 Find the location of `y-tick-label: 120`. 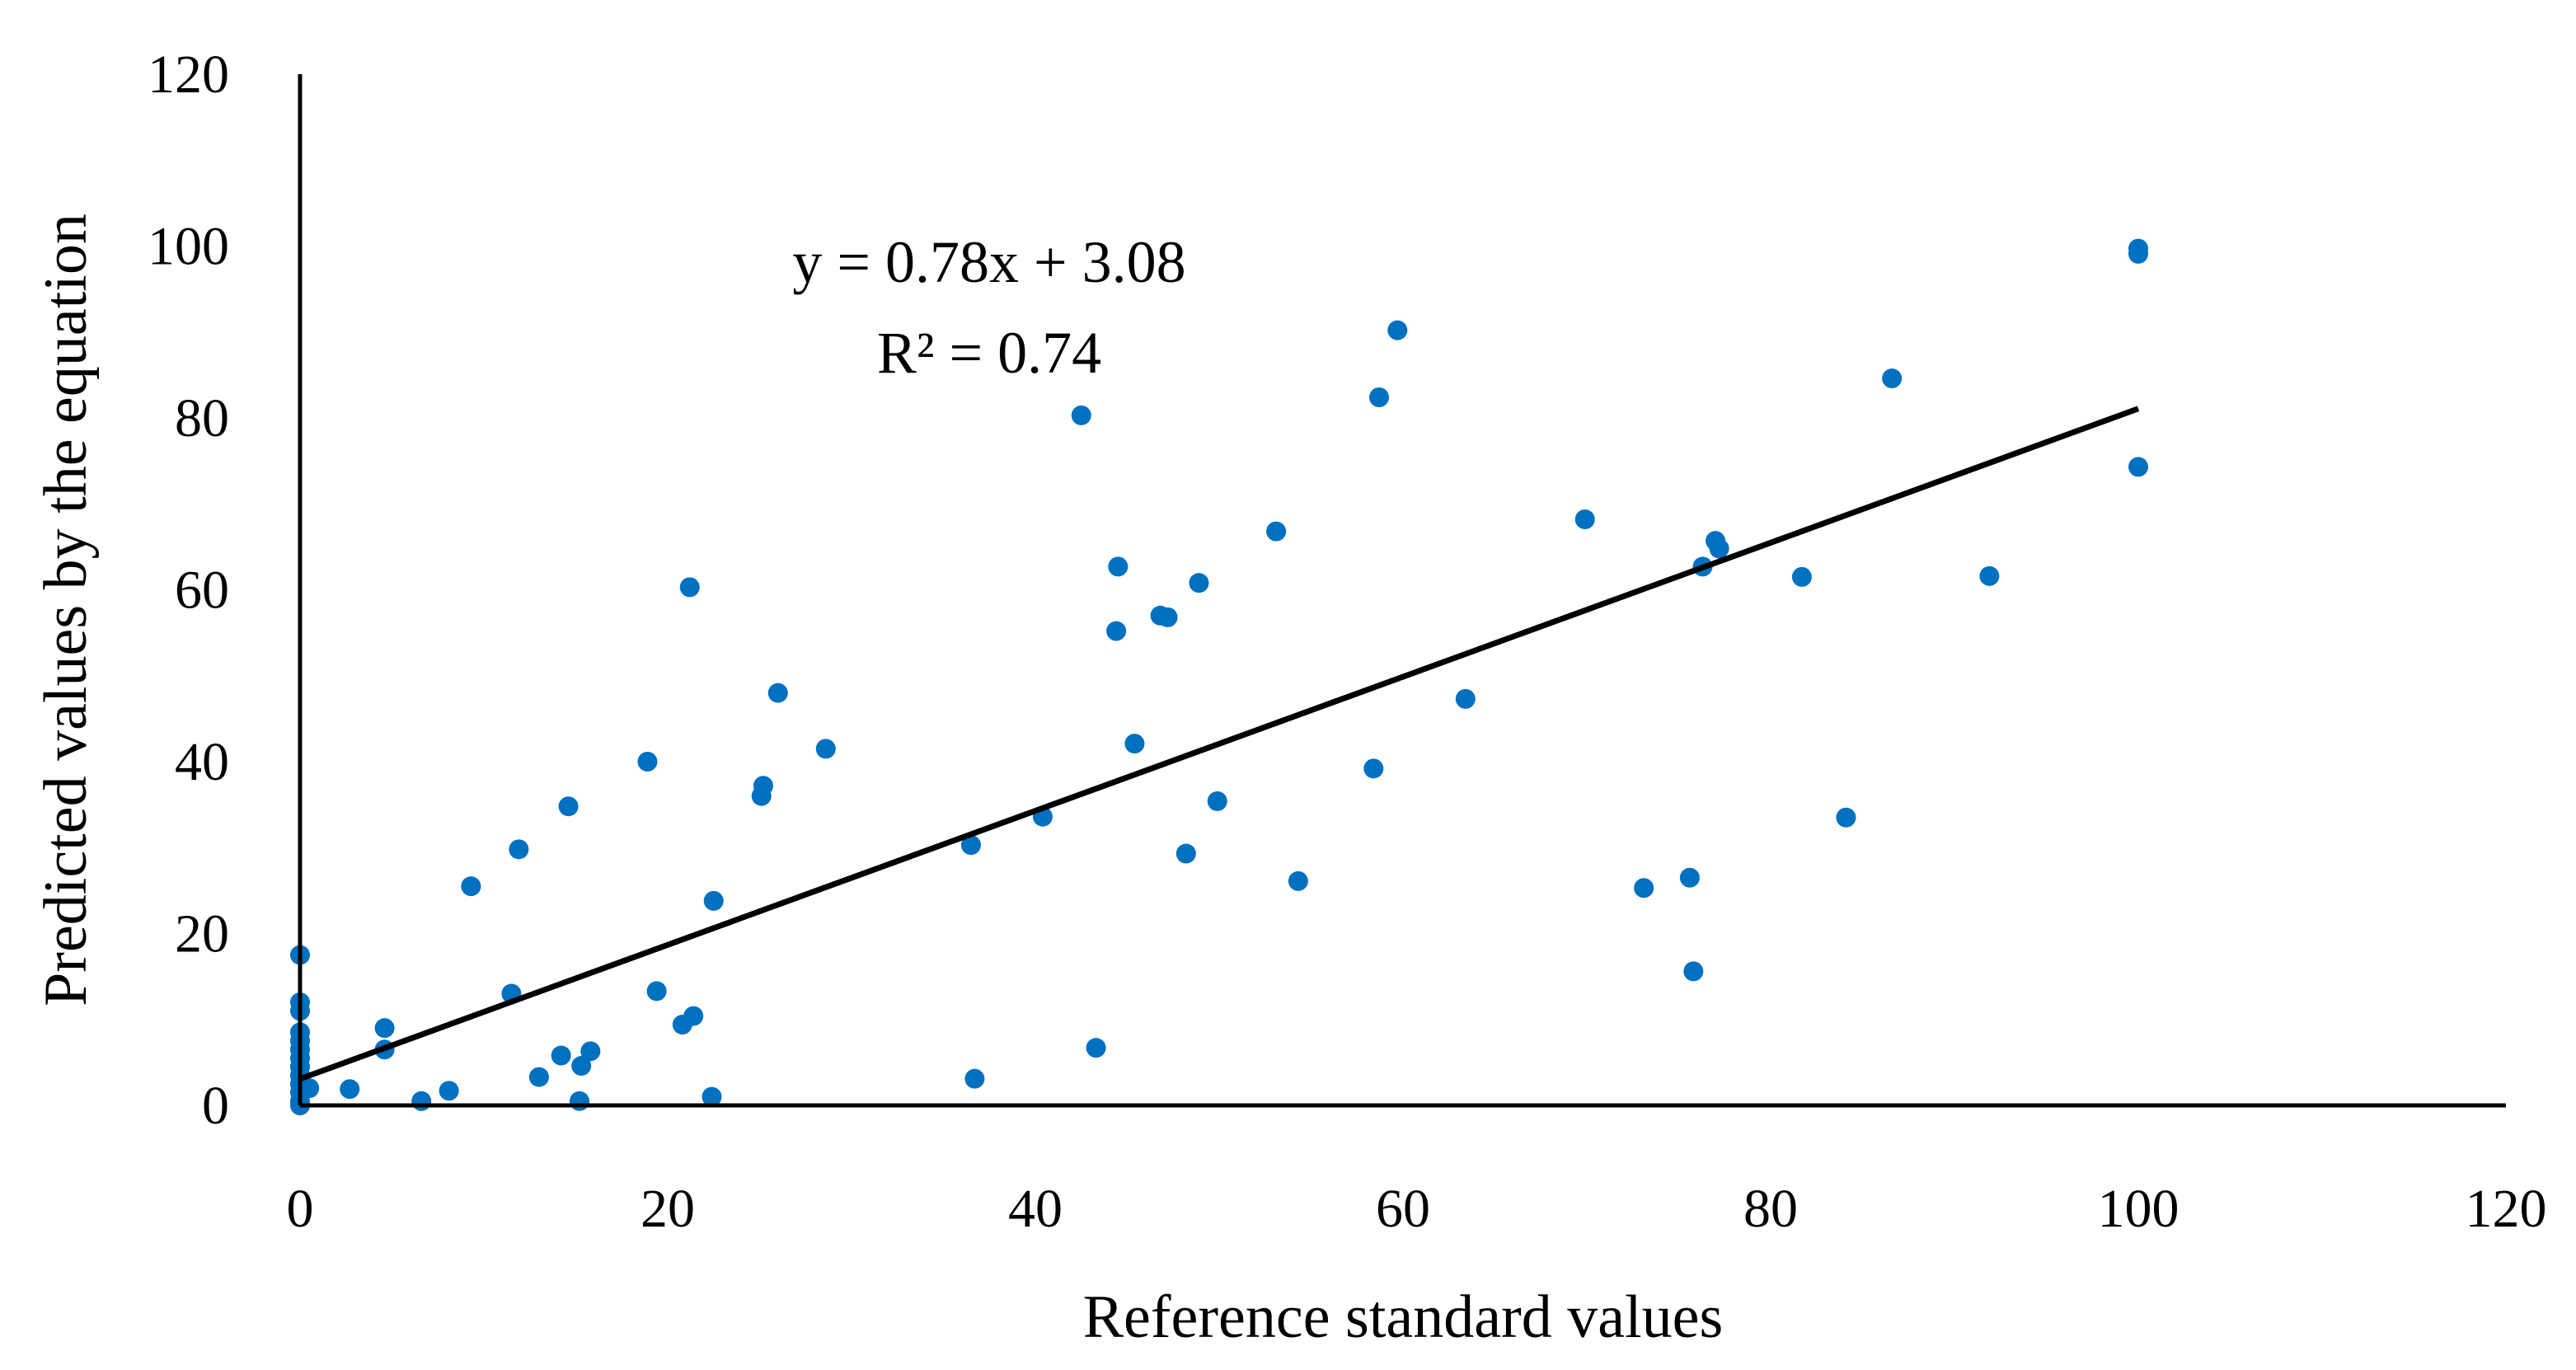

y-tick-label: 120 is located at coordinates (188, 75).